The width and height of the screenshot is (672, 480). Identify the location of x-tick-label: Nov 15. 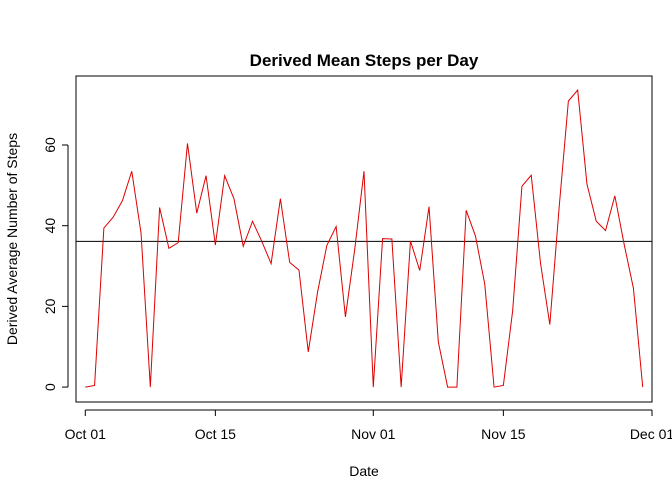
(503, 434).